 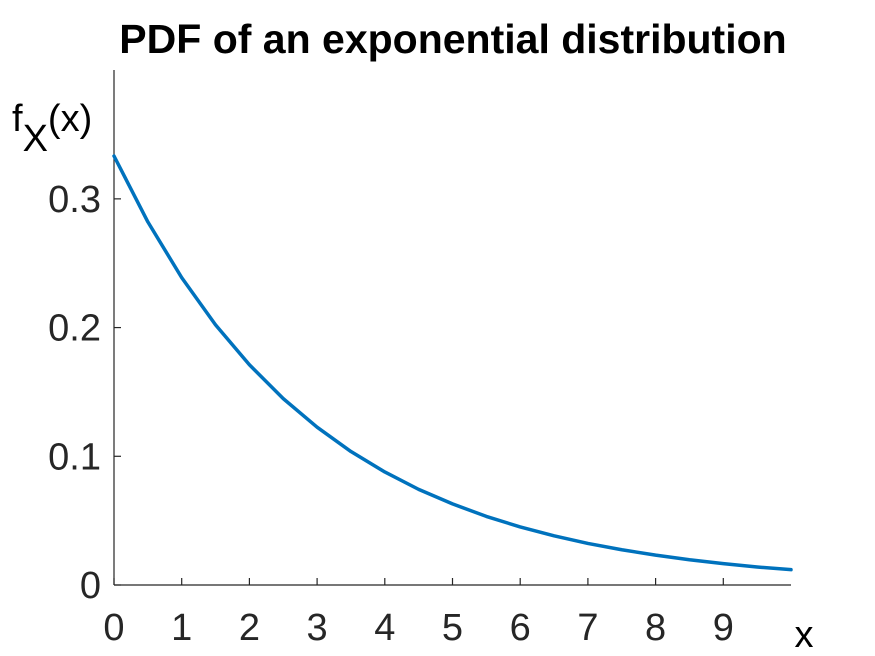 I want to click on x-tick-label: 2, so click(x=249, y=628).